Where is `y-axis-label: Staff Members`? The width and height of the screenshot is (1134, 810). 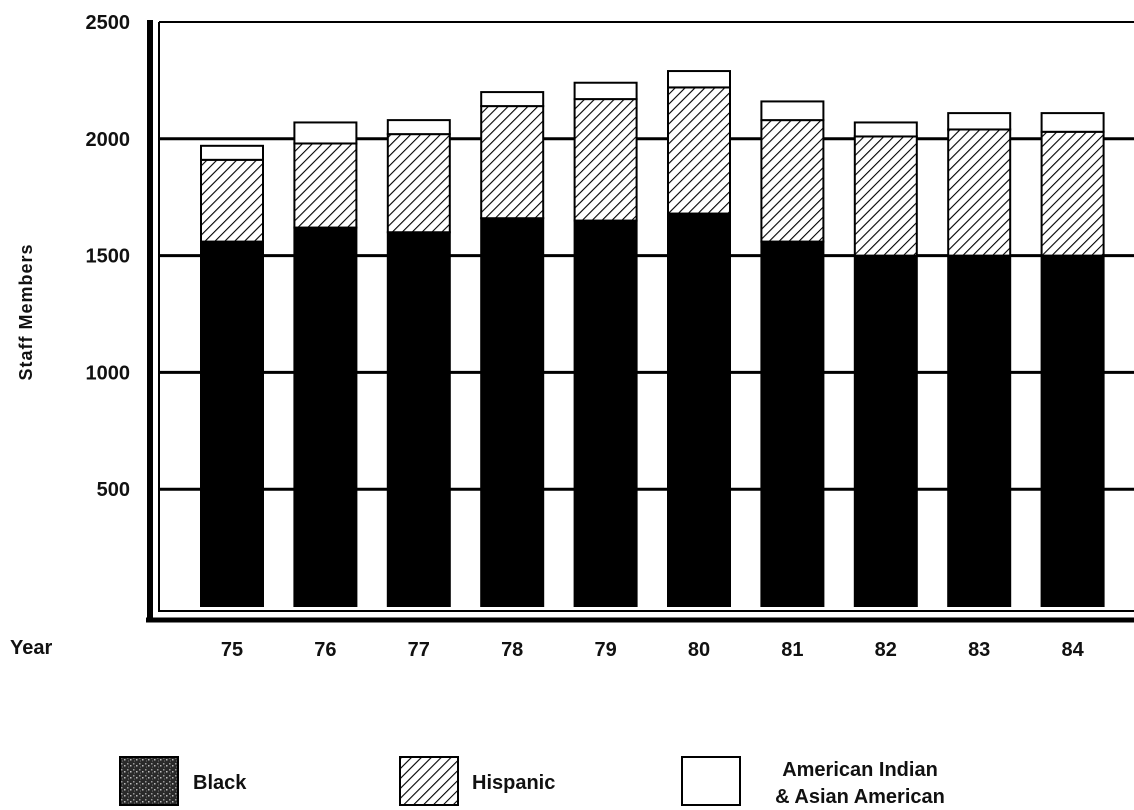 y-axis-label: Staff Members is located at coordinates (26, 311).